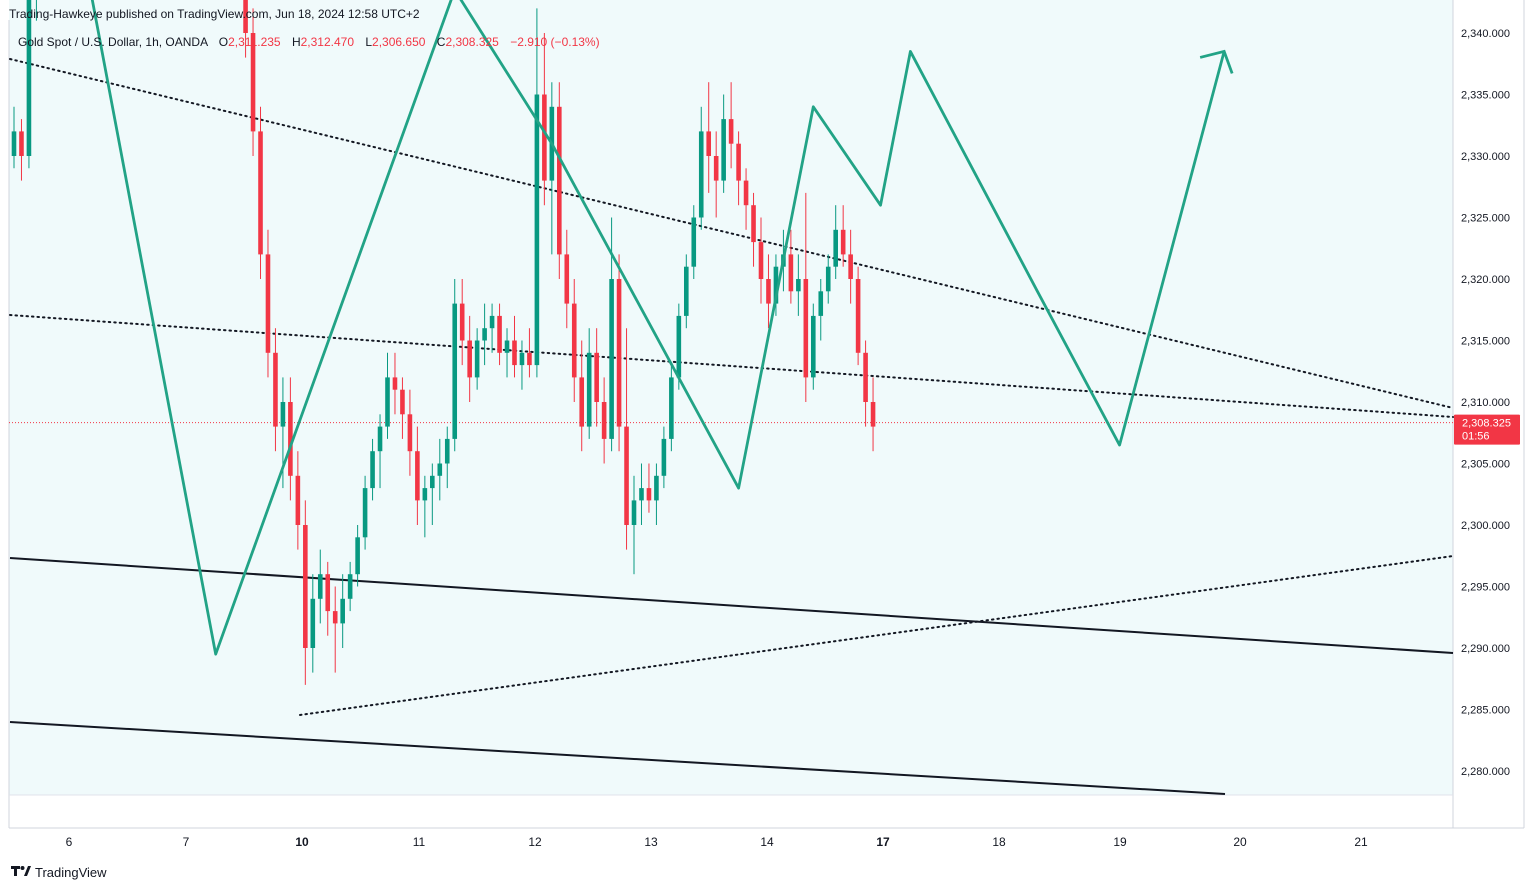 The height and width of the screenshot is (896, 1534). Describe the element at coordinates (1485, 342) in the screenshot. I see `y-tick-label: 2,315.000` at that location.